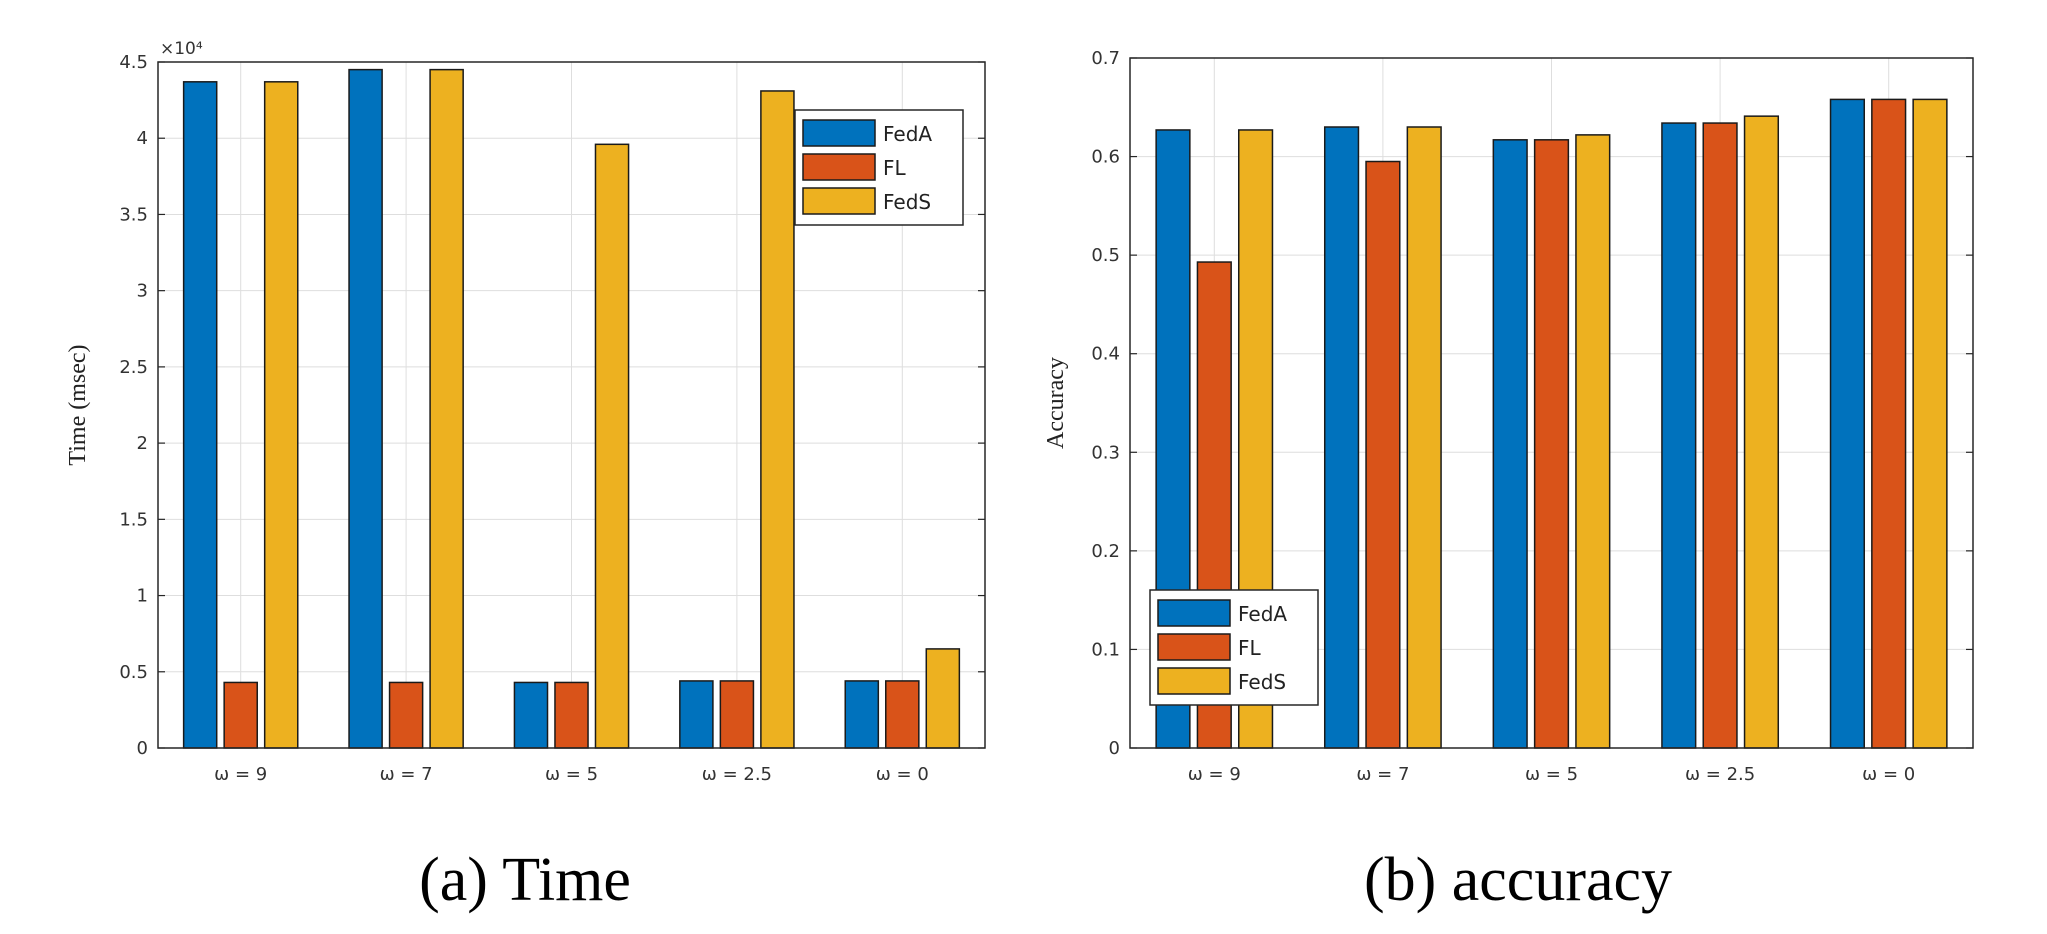 The width and height of the screenshot is (2047, 934). I want to click on y-tick-label: 0.2, so click(1105, 551).